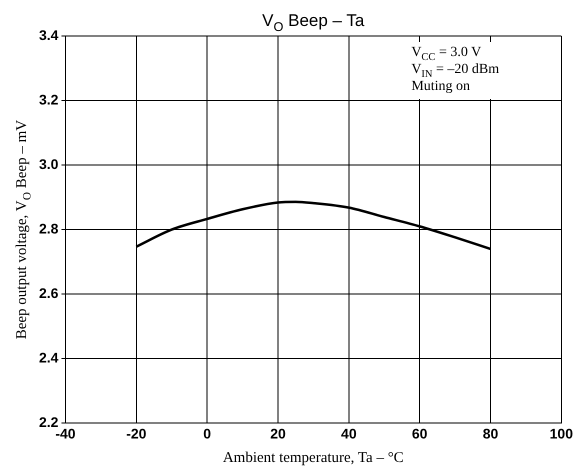  Describe the element at coordinates (562, 433) in the screenshot. I see `x-tick-label: 100` at that location.